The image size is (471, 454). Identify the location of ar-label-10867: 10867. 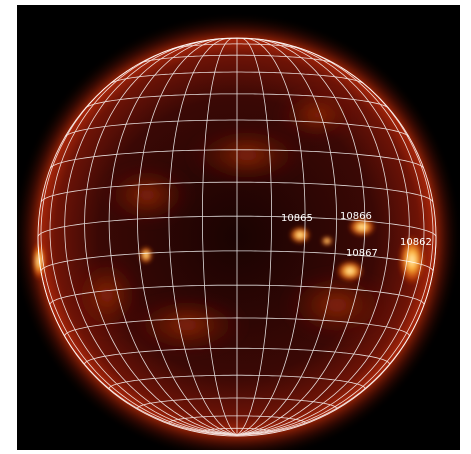
(362, 253).